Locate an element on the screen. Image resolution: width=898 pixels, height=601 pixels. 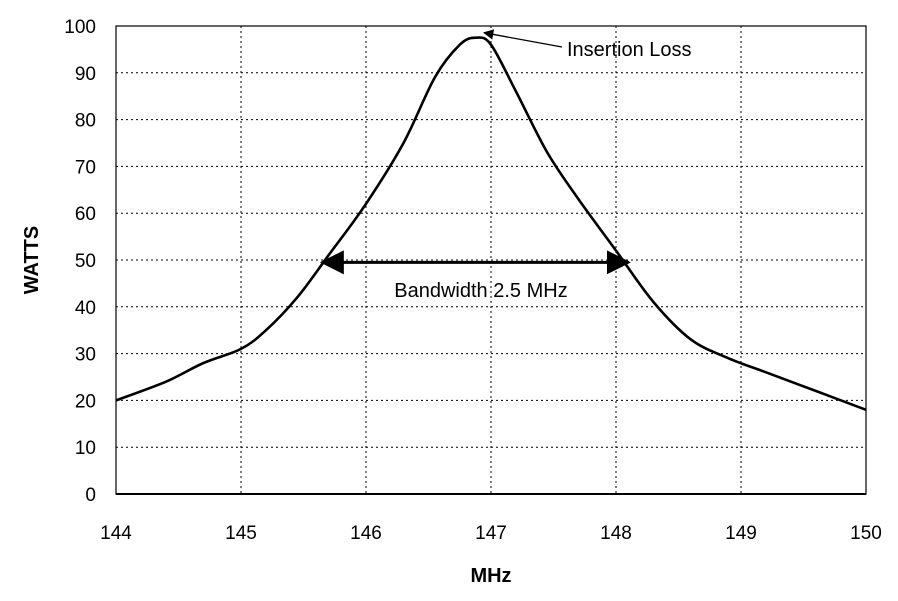
y-tick-label: 70 is located at coordinates (85, 167).